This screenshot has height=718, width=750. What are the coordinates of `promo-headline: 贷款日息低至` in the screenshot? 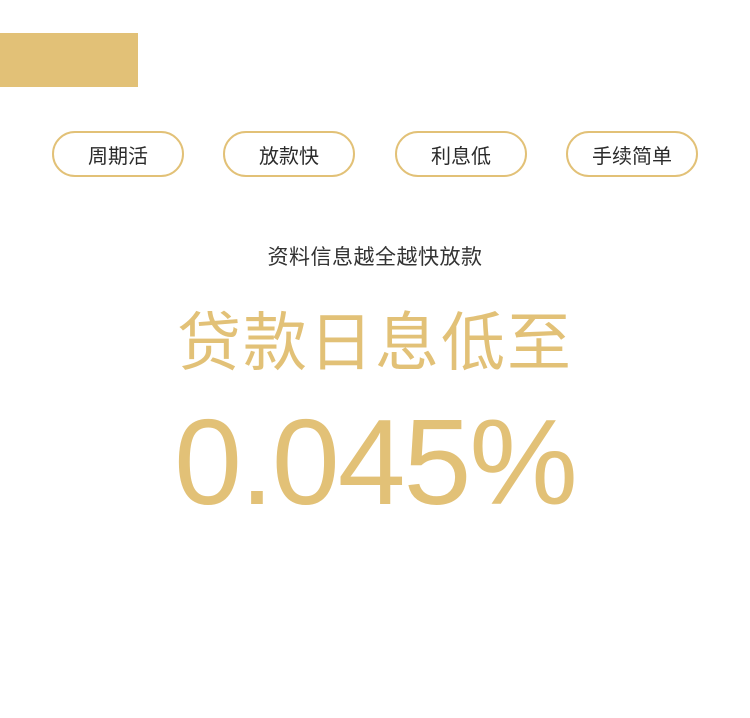 It's located at (375, 344).